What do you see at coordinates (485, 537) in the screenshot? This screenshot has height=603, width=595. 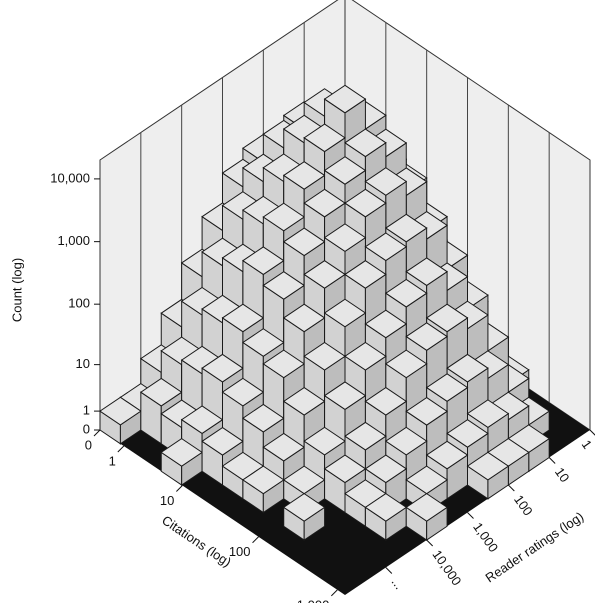 I see `y-tick-label: 1,000` at bounding box center [485, 537].